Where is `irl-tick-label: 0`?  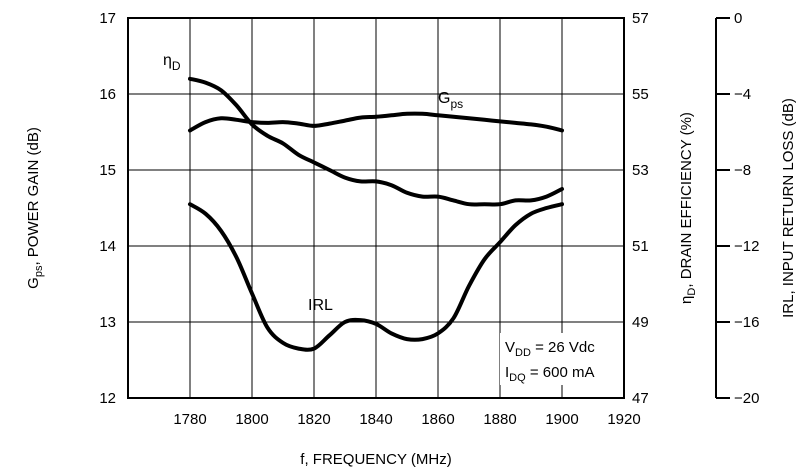 irl-tick-label: 0 is located at coordinates (738, 18).